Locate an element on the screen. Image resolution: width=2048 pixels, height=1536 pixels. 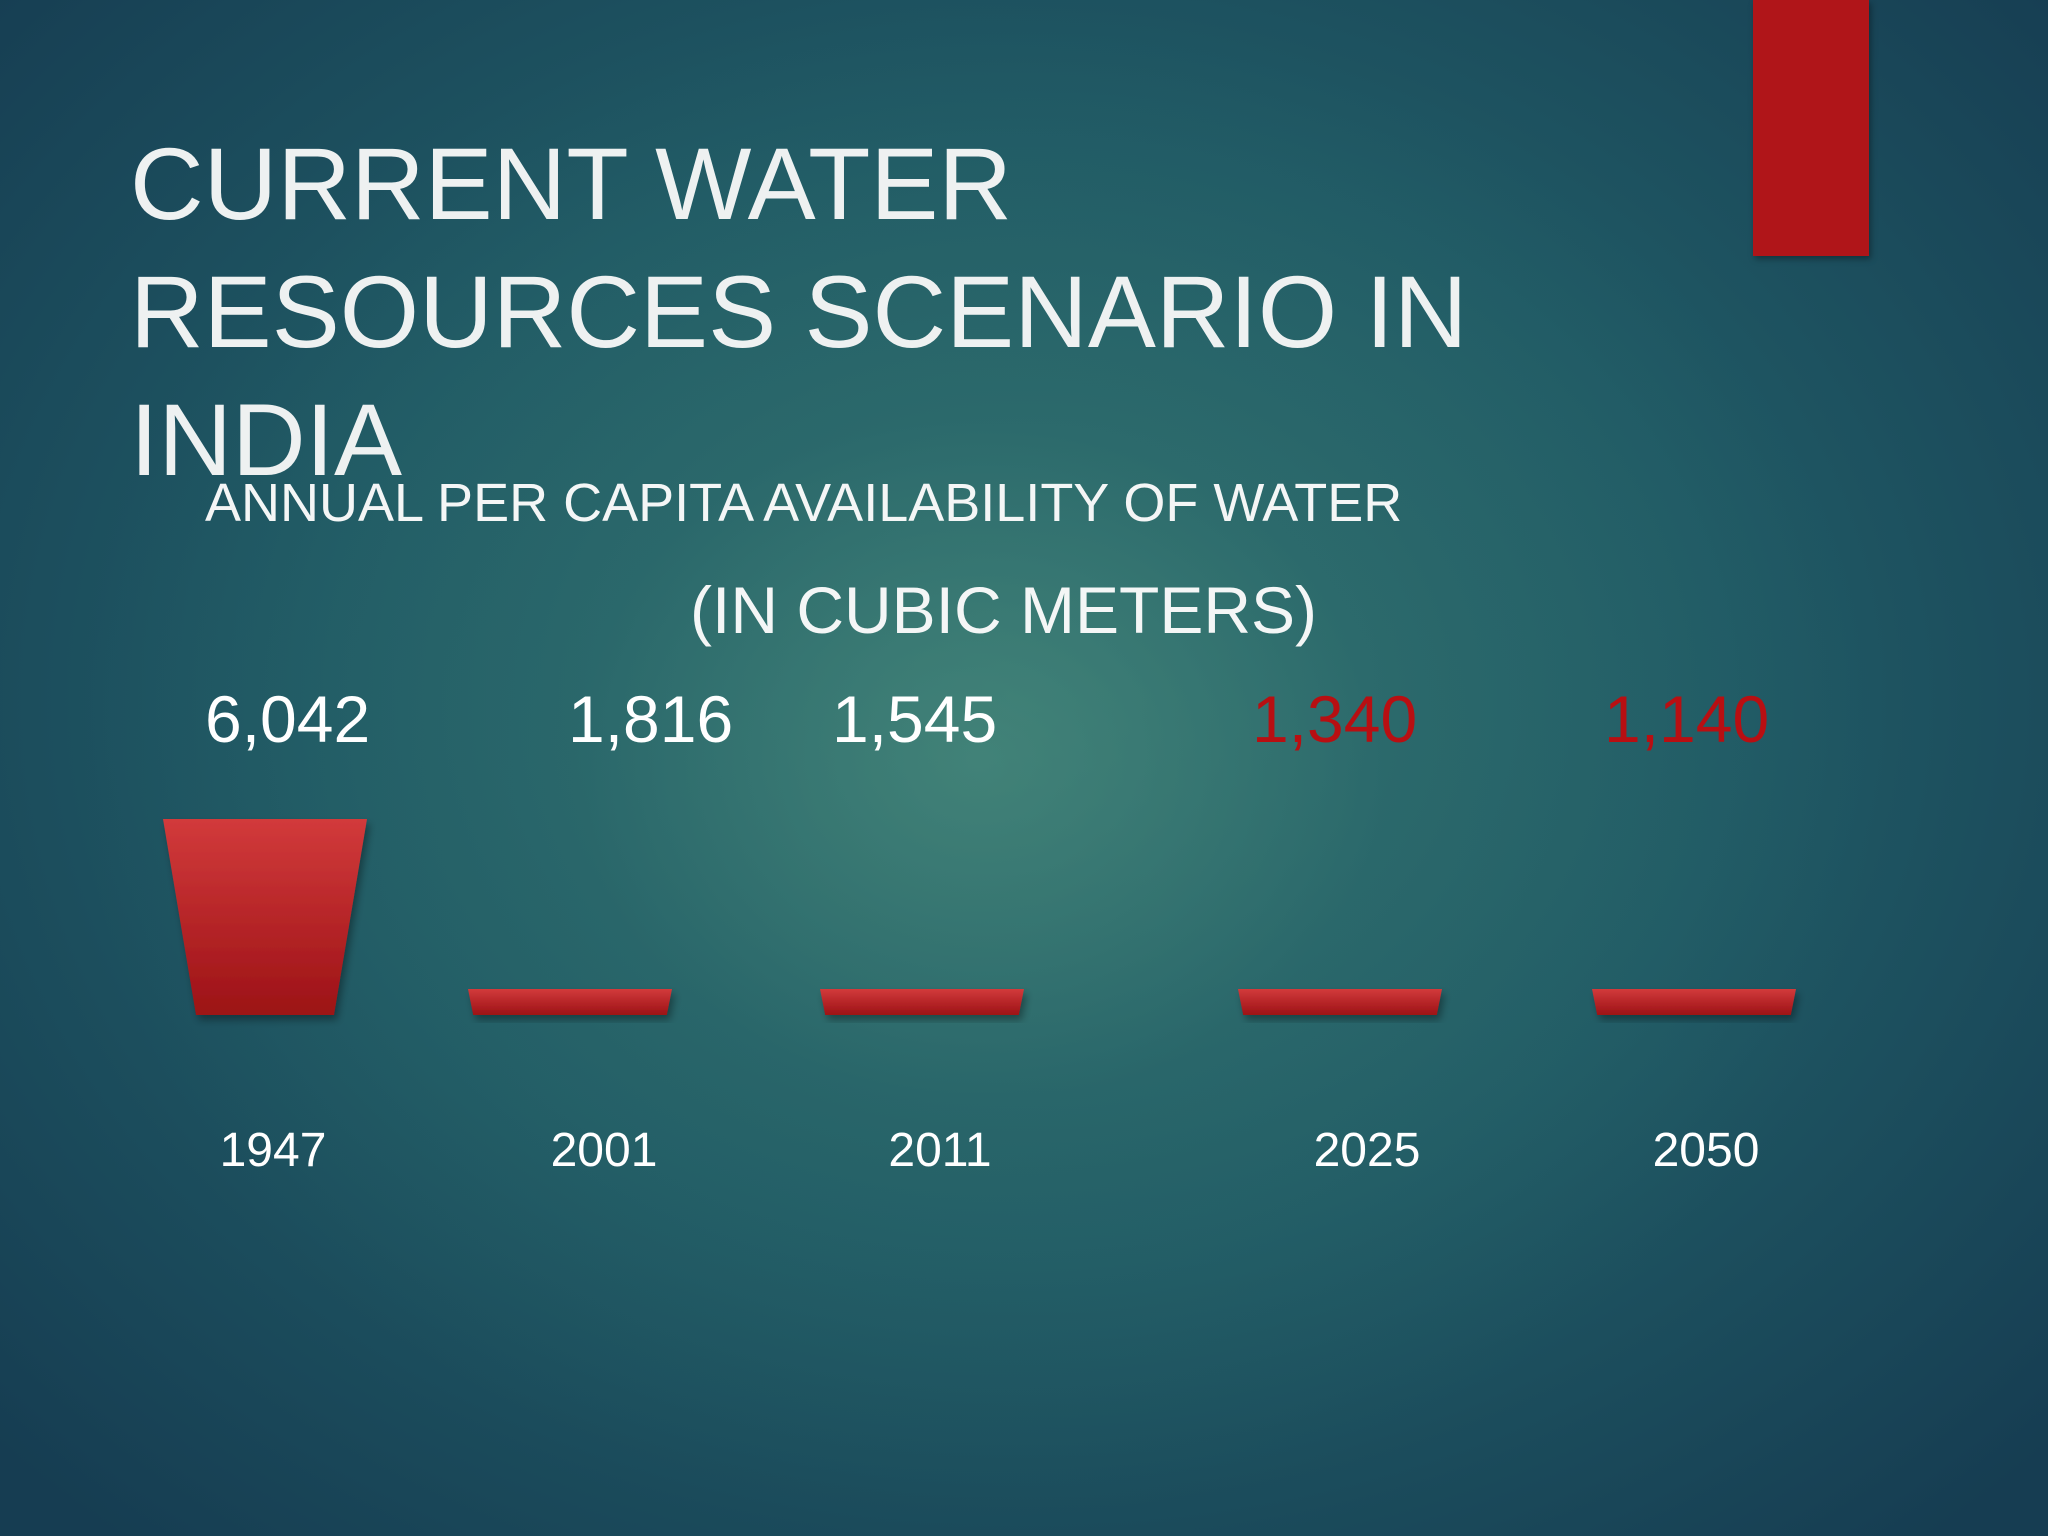
bars-group is located at coordinates (979, 917).